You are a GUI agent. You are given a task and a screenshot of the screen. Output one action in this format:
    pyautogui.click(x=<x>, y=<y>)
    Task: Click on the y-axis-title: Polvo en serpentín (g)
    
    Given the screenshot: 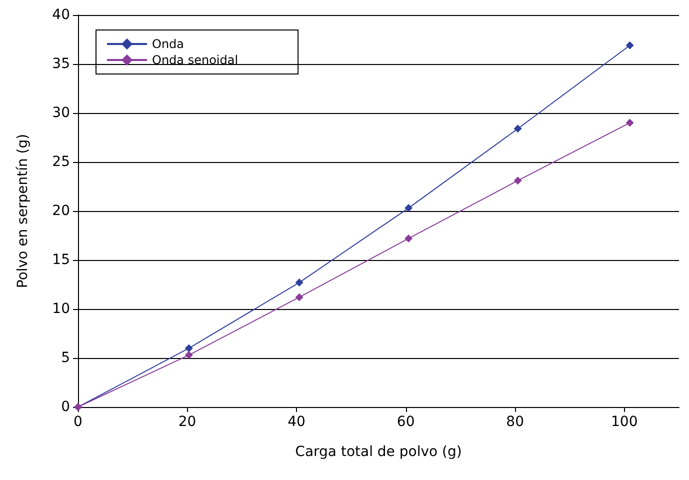 What is the action you would take?
    pyautogui.click(x=23, y=211)
    